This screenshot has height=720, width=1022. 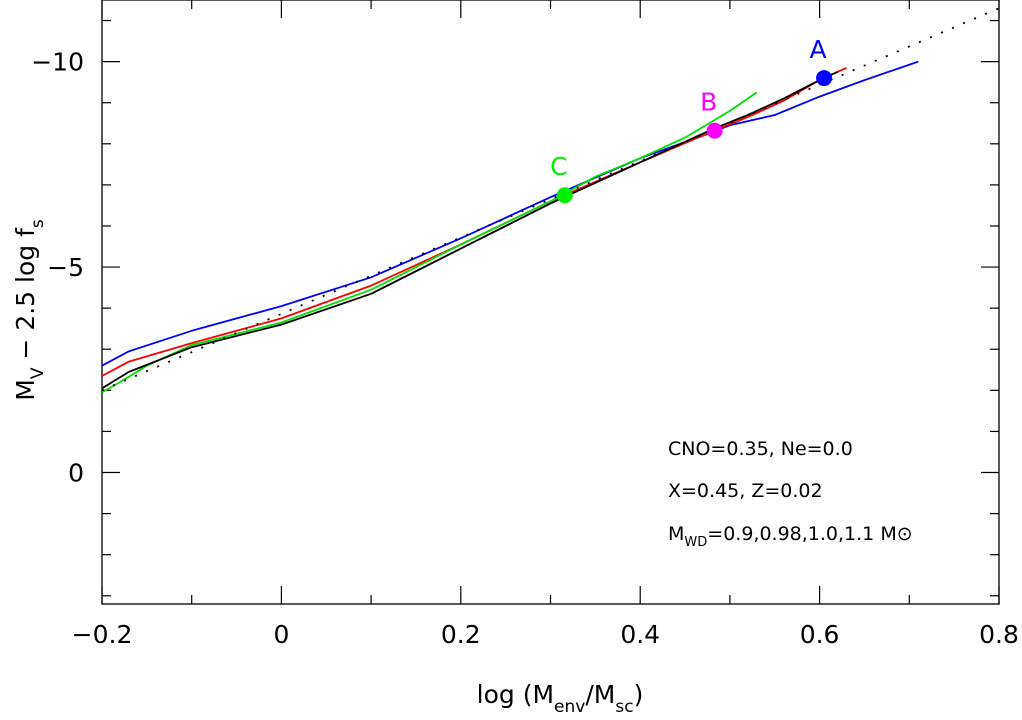 I want to click on points-group: A B C, so click(x=691, y=119).